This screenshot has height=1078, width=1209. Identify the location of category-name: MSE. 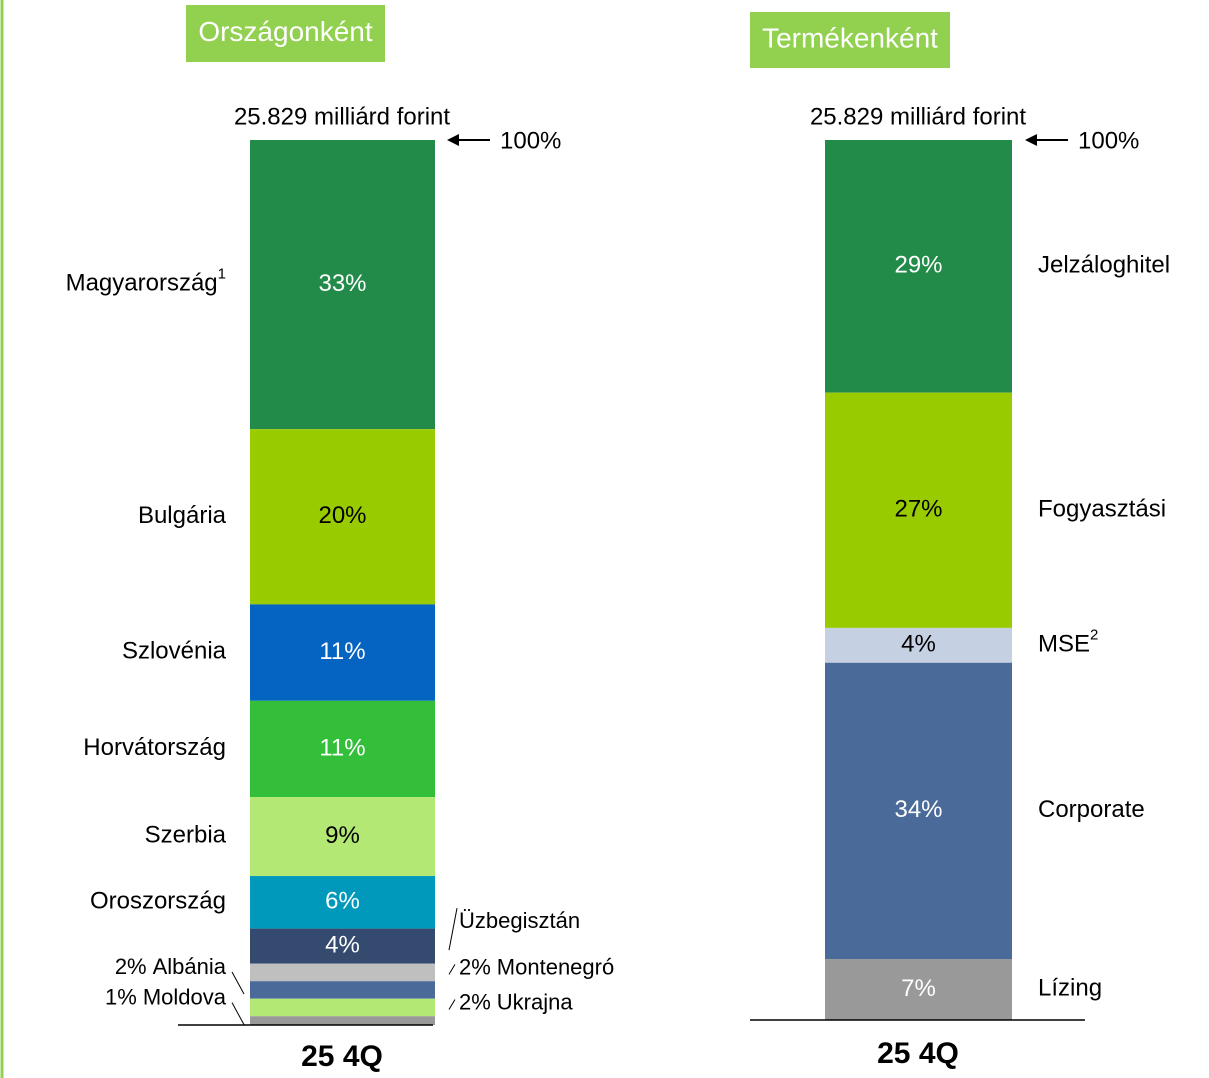
(1064, 644).